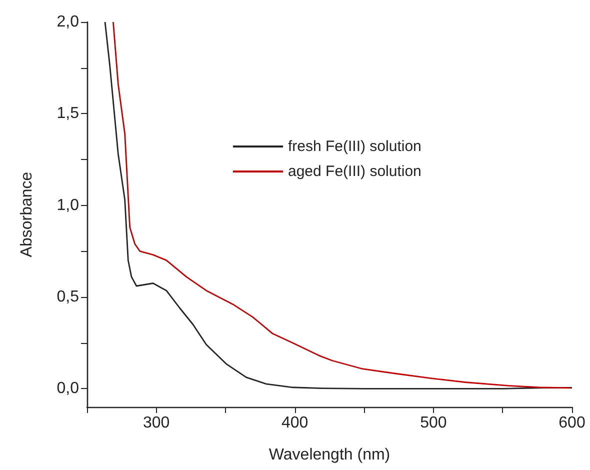 This screenshot has width=590, height=470. Describe the element at coordinates (572, 423) in the screenshot. I see `x-tick-label: 600` at that location.